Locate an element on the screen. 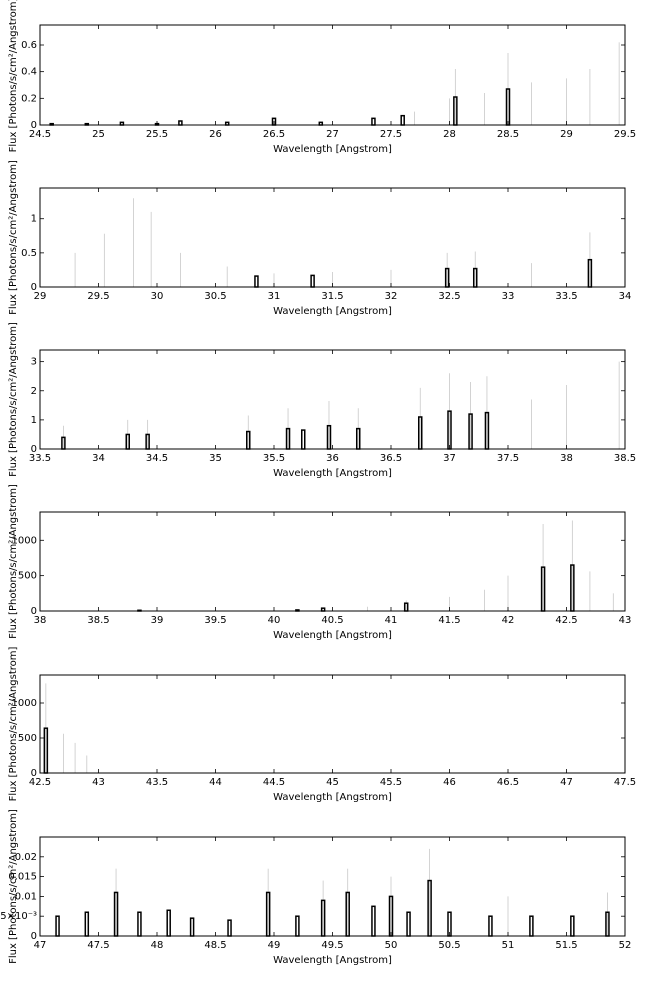 The width and height of the screenshot is (647, 981). x-tick-label: 39 is located at coordinates (157, 620).